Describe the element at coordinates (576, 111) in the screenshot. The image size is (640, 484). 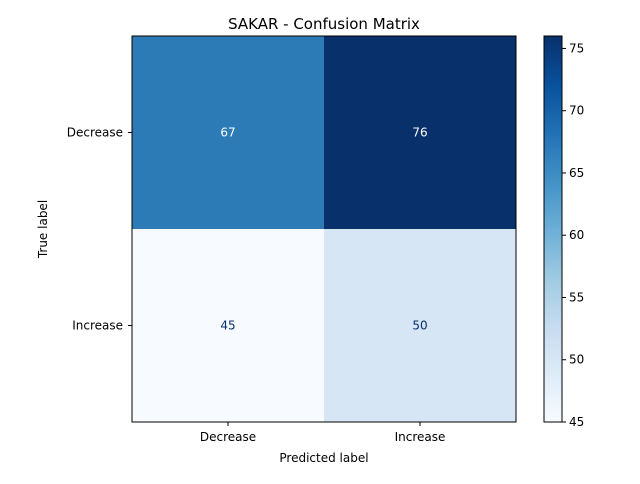
I see `colorbar-tick-label: 70` at that location.